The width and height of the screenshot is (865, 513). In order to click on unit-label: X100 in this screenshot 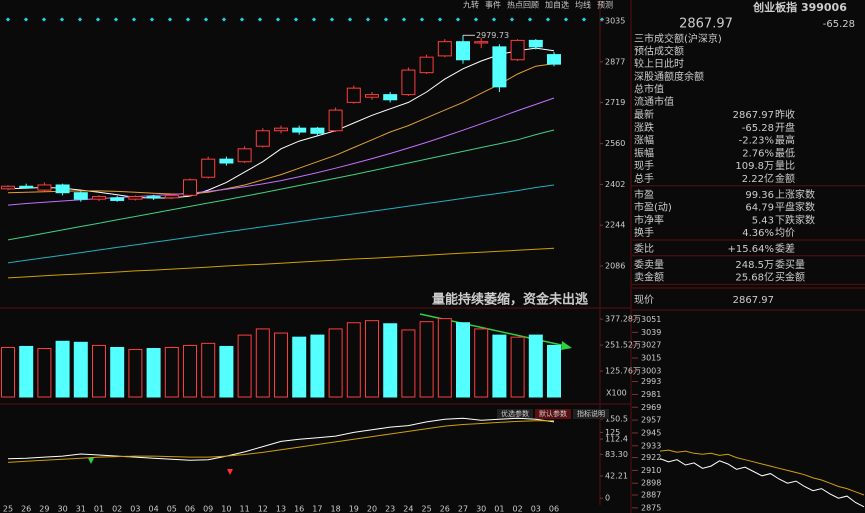, I will do `click(616, 393)`.